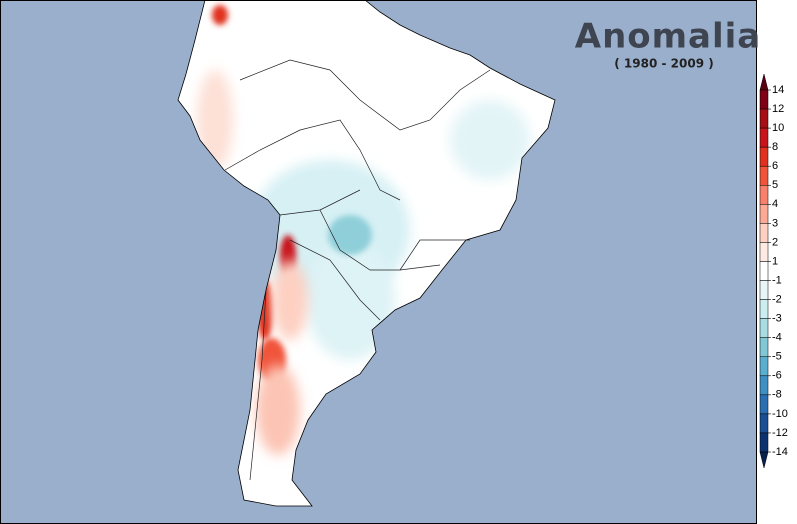 This screenshot has height=524, width=797. I want to click on colorbar-label: -1, so click(777, 280).